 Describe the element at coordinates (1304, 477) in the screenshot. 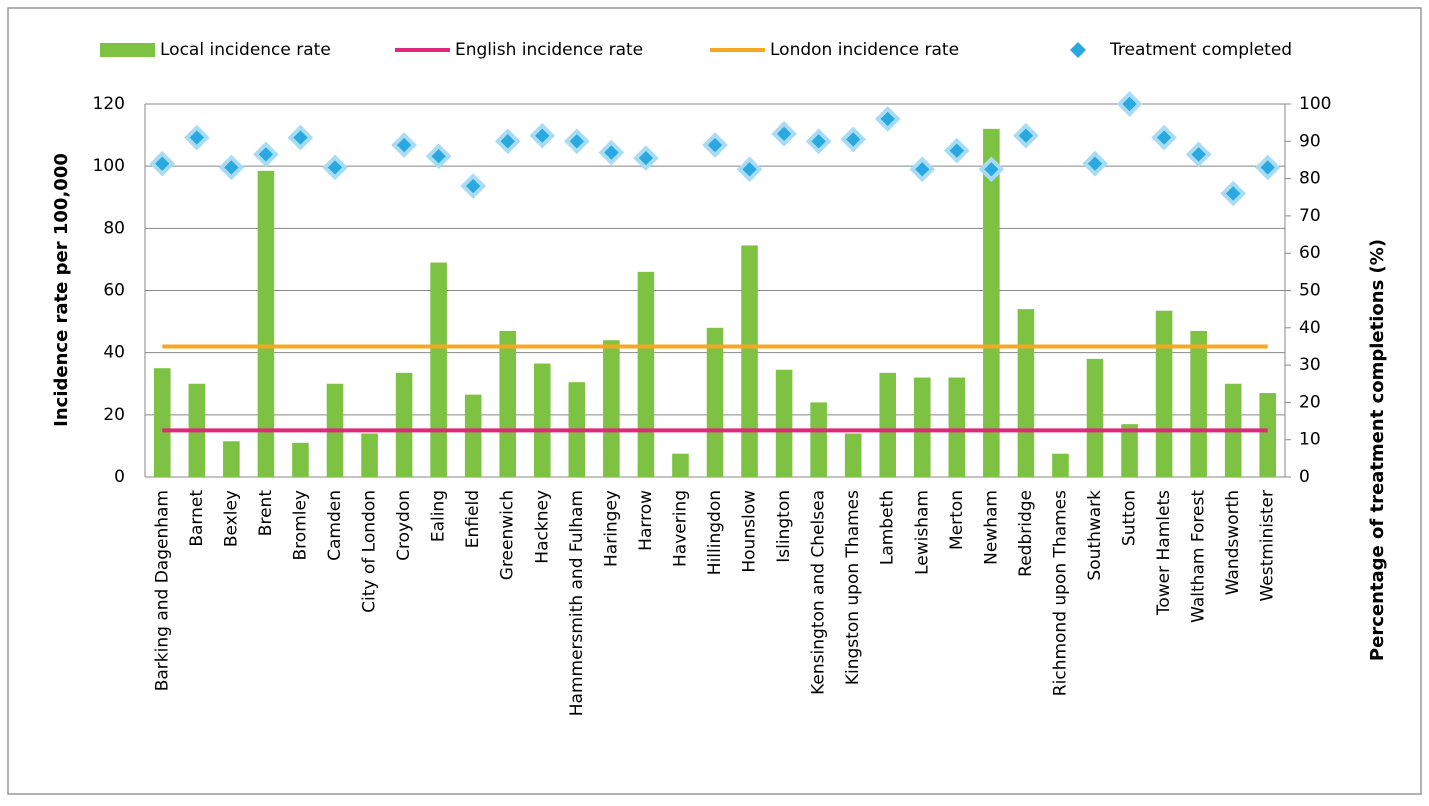

I see `y2-tick-label: 0` at that location.